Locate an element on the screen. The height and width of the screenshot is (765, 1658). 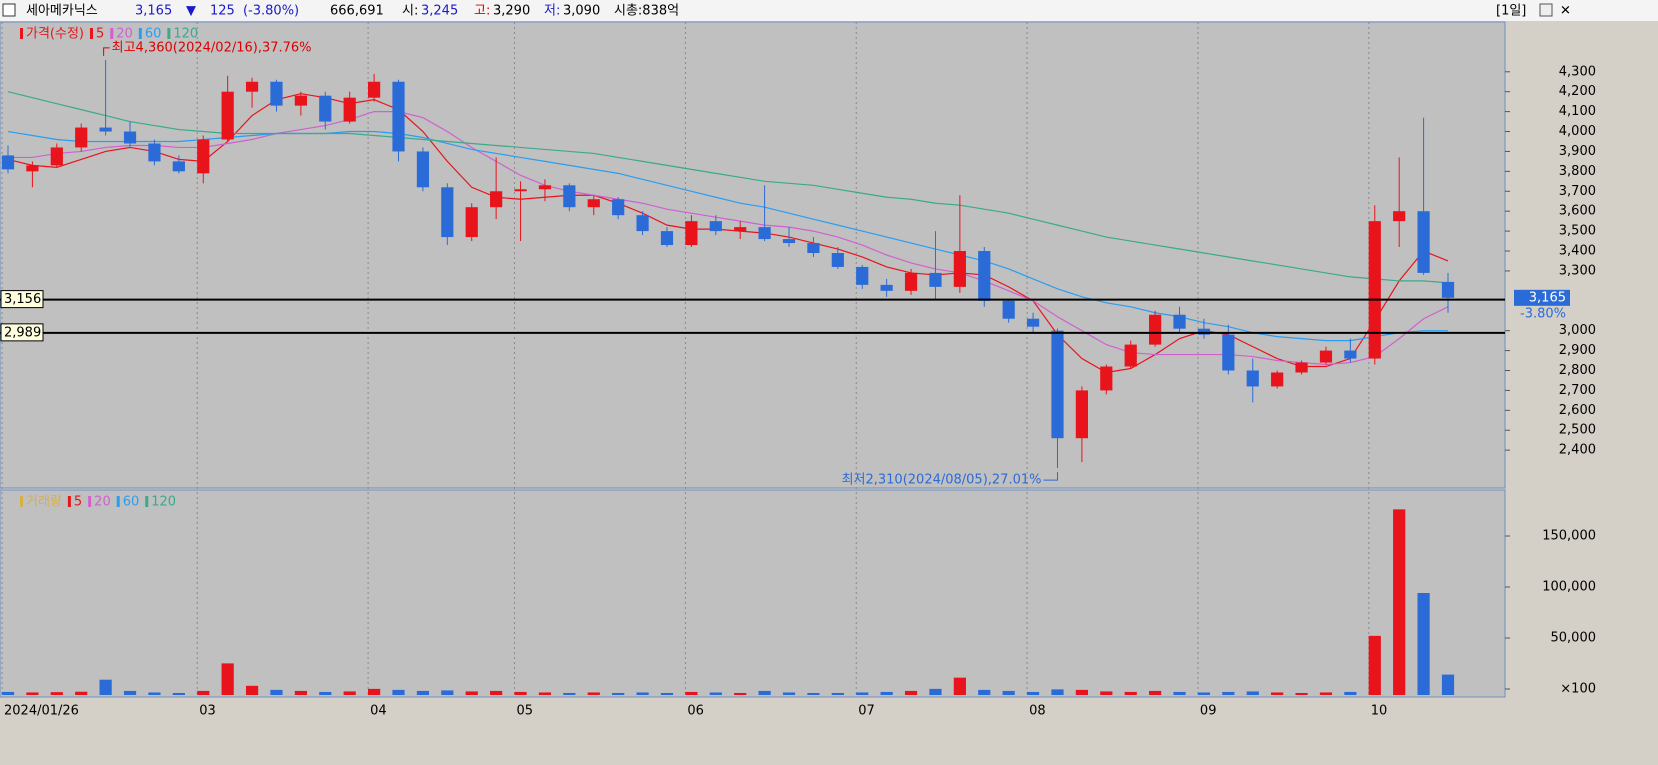
low: 3,090 is located at coordinates (581, 11).